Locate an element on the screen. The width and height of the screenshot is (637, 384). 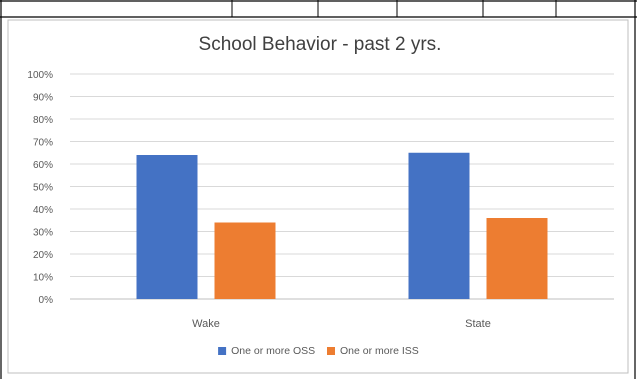
y-axis-tick-labels: 0% 10% 20% 30% 40% 50% 60% 70% 80% 90% 100% is located at coordinates (40, 188).